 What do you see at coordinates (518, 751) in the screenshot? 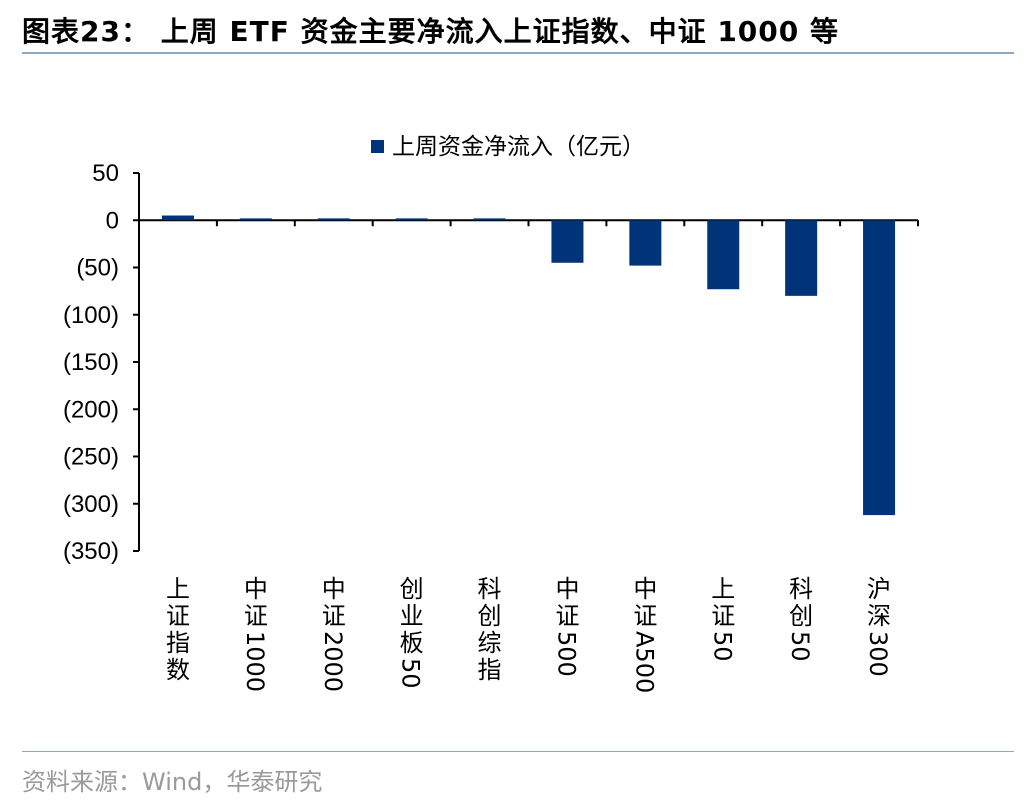
I see `bottom-divider` at bounding box center [518, 751].